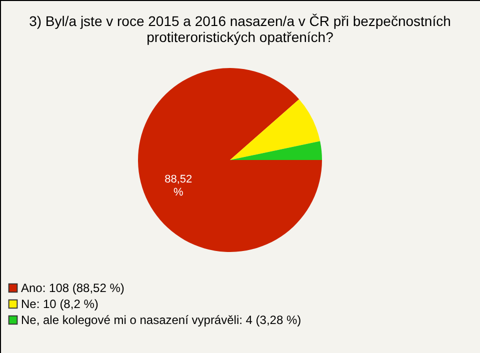  What do you see at coordinates (240, 29) in the screenshot?
I see `chart-title: 3) Byl/a jste v roce 2015 a 2016 nasazen/a v ČR při bezpečnostních protiteroristických opatřeních?` at bounding box center [240, 29].